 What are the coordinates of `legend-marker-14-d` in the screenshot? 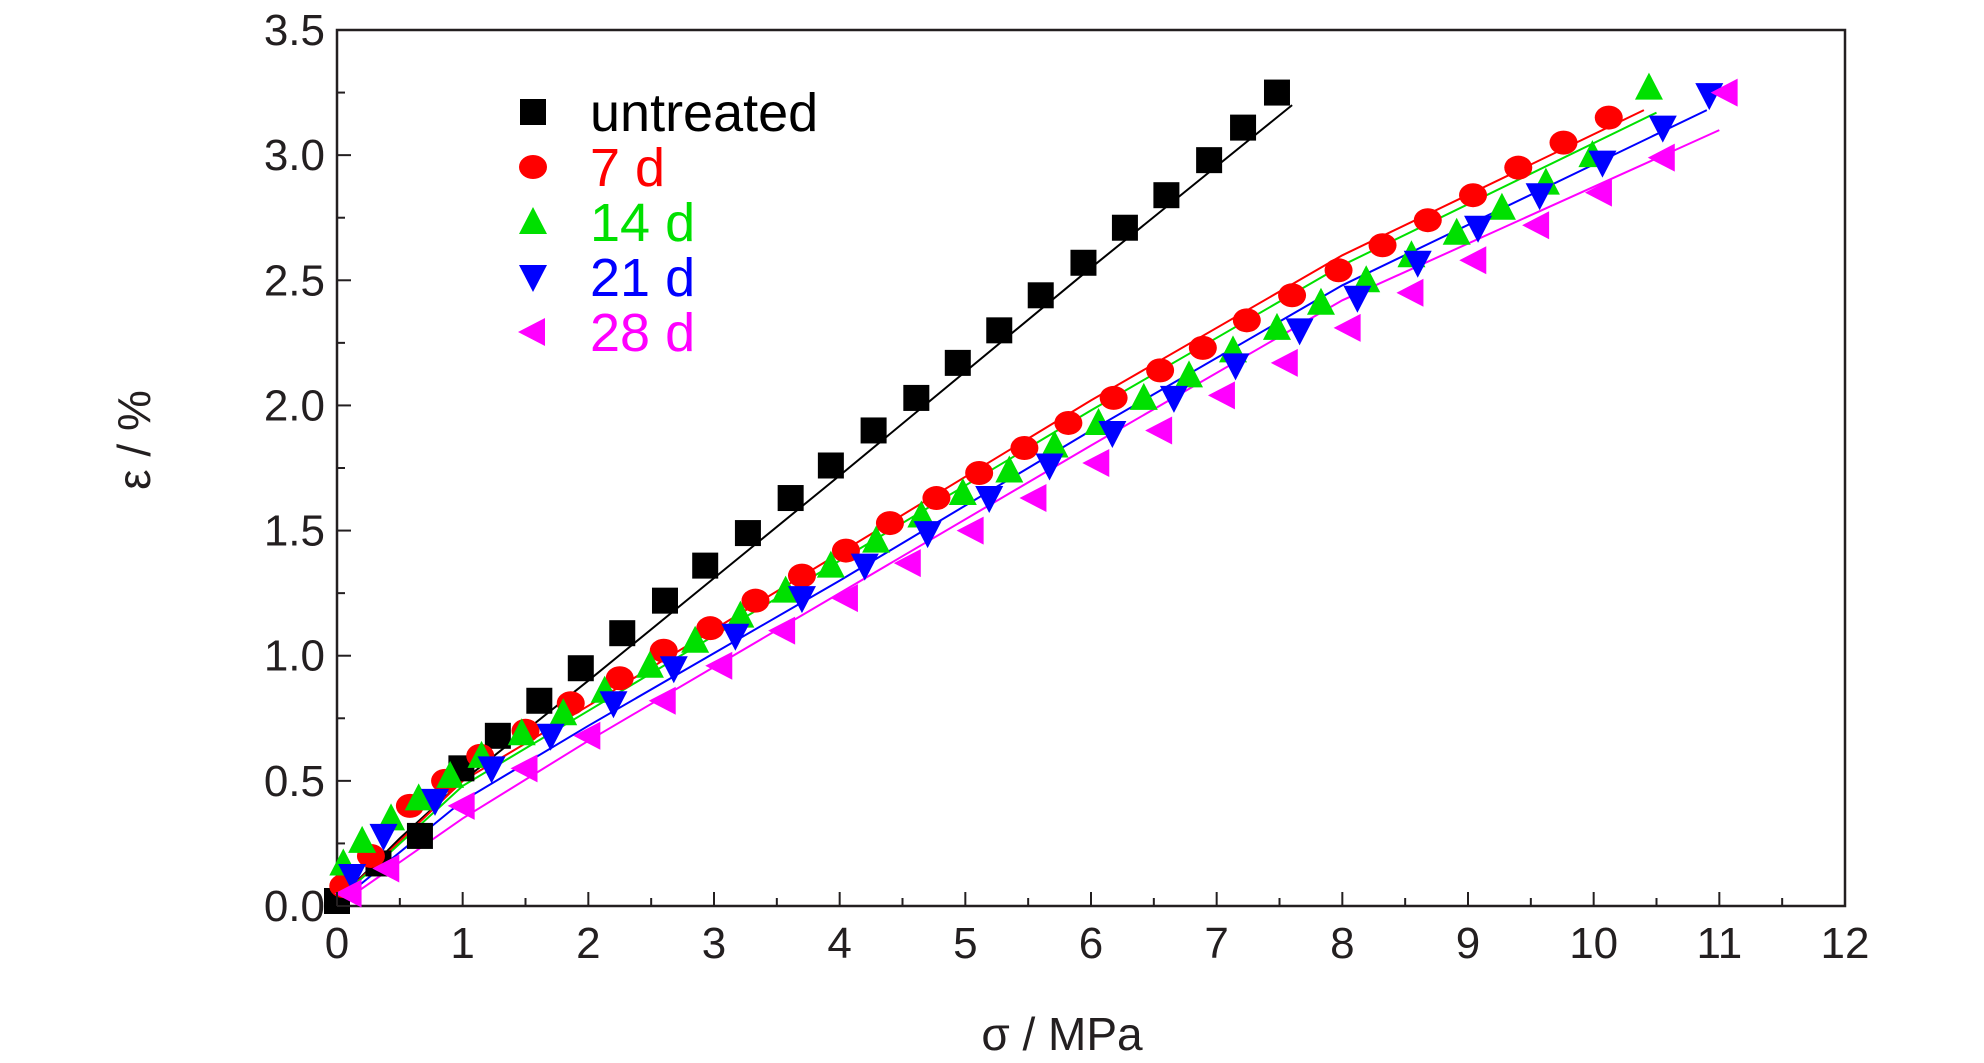 It's located at (533, 220).